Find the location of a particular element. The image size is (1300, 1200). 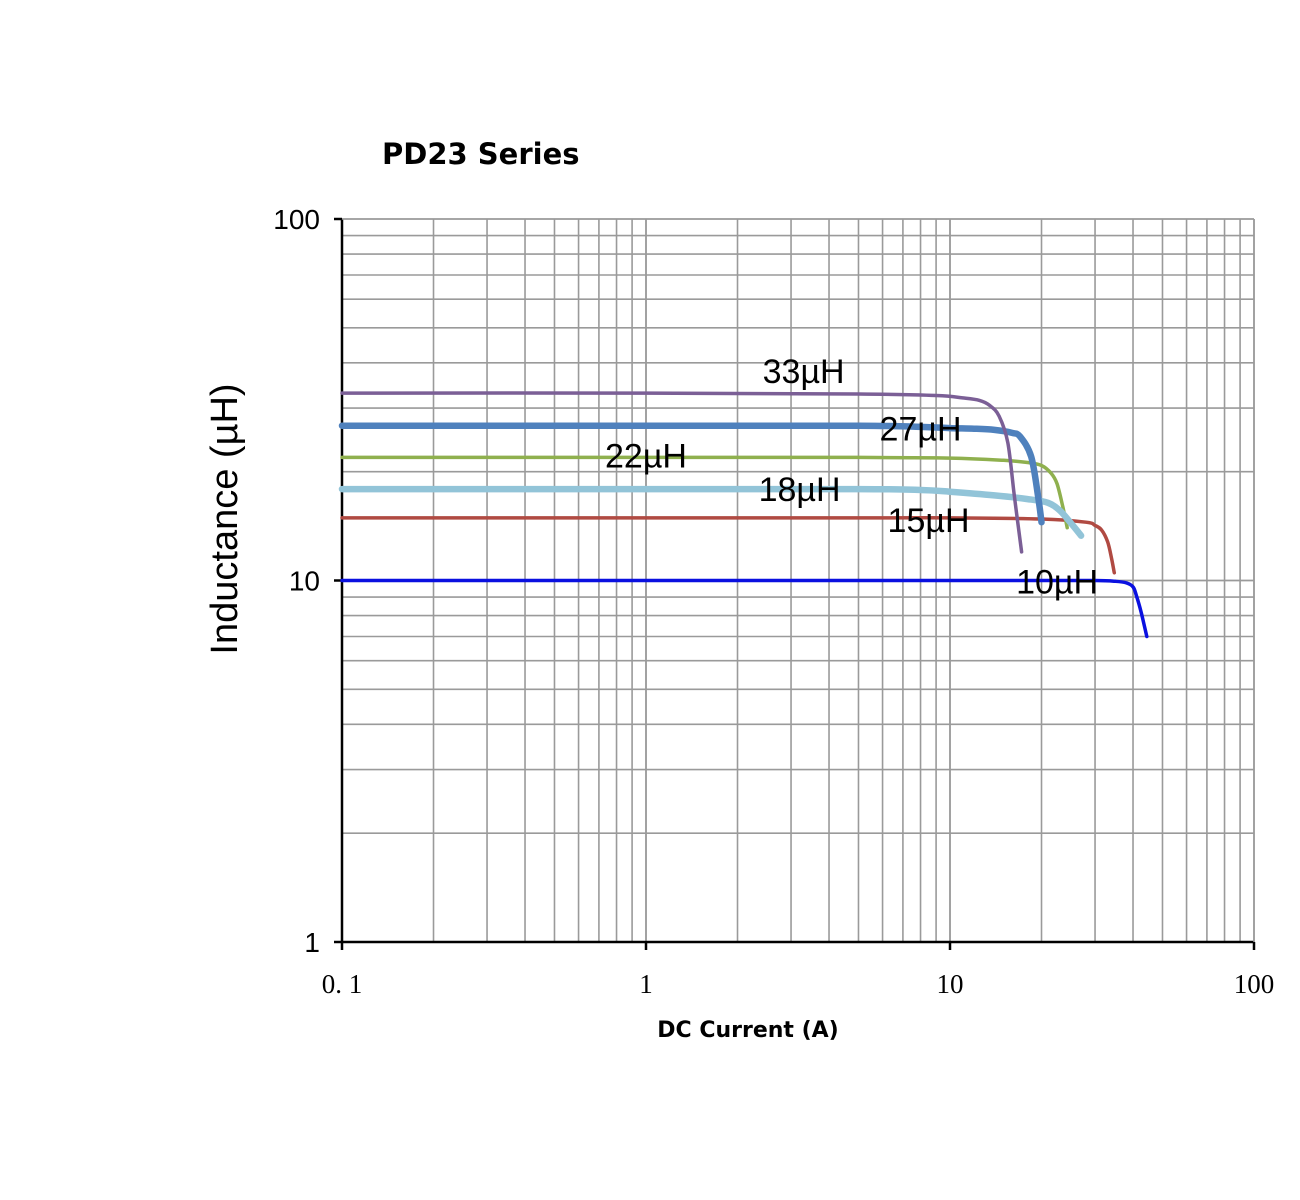

series-label: 18µH is located at coordinates (800, 490).